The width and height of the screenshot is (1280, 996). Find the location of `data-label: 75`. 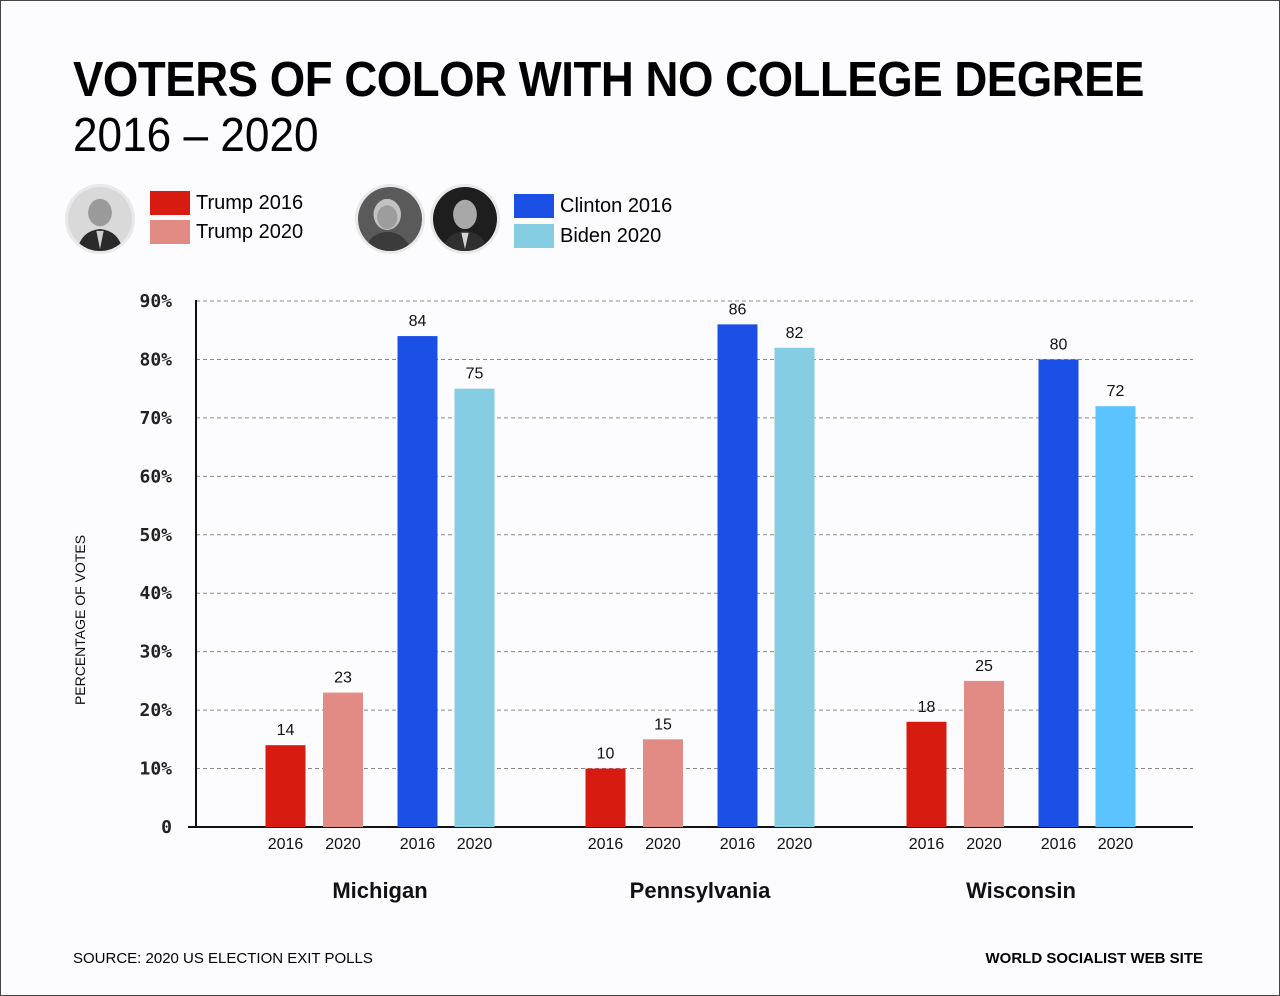

data-label: 75 is located at coordinates (475, 374).